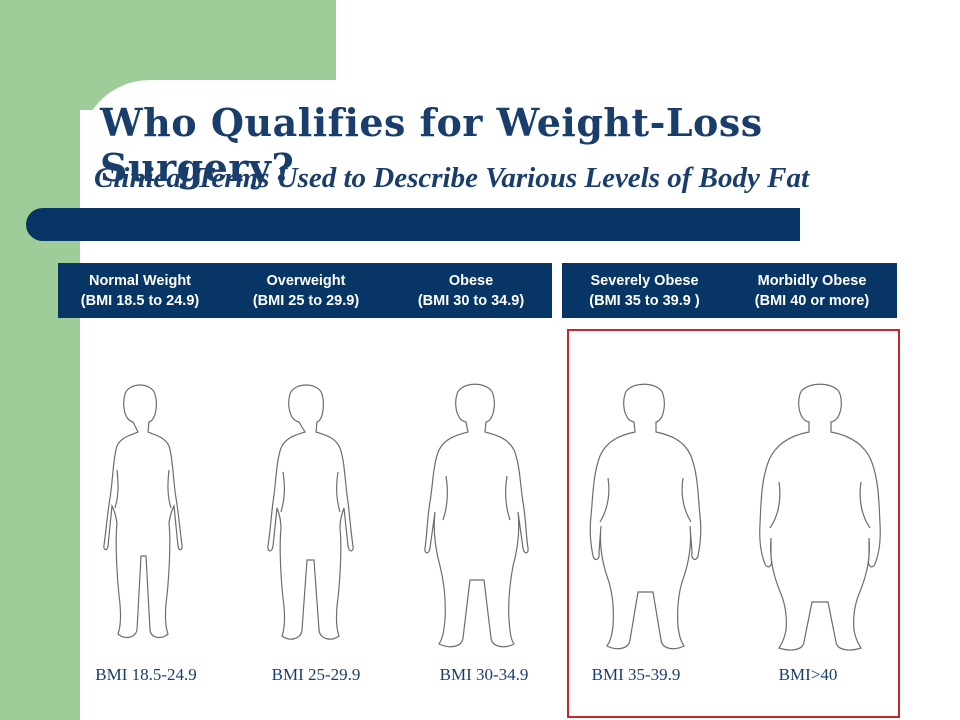  What do you see at coordinates (316, 674) in the screenshot?
I see `bmi-label-overweight: BMI 25-29.9` at bounding box center [316, 674].